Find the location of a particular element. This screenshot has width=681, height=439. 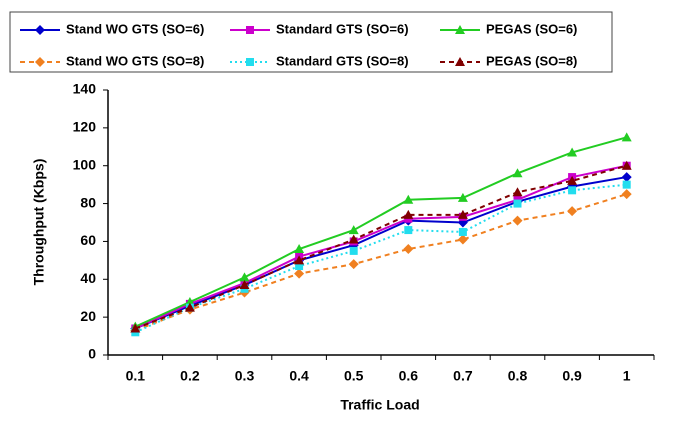

y-tick-label: 20 is located at coordinates (88, 316).